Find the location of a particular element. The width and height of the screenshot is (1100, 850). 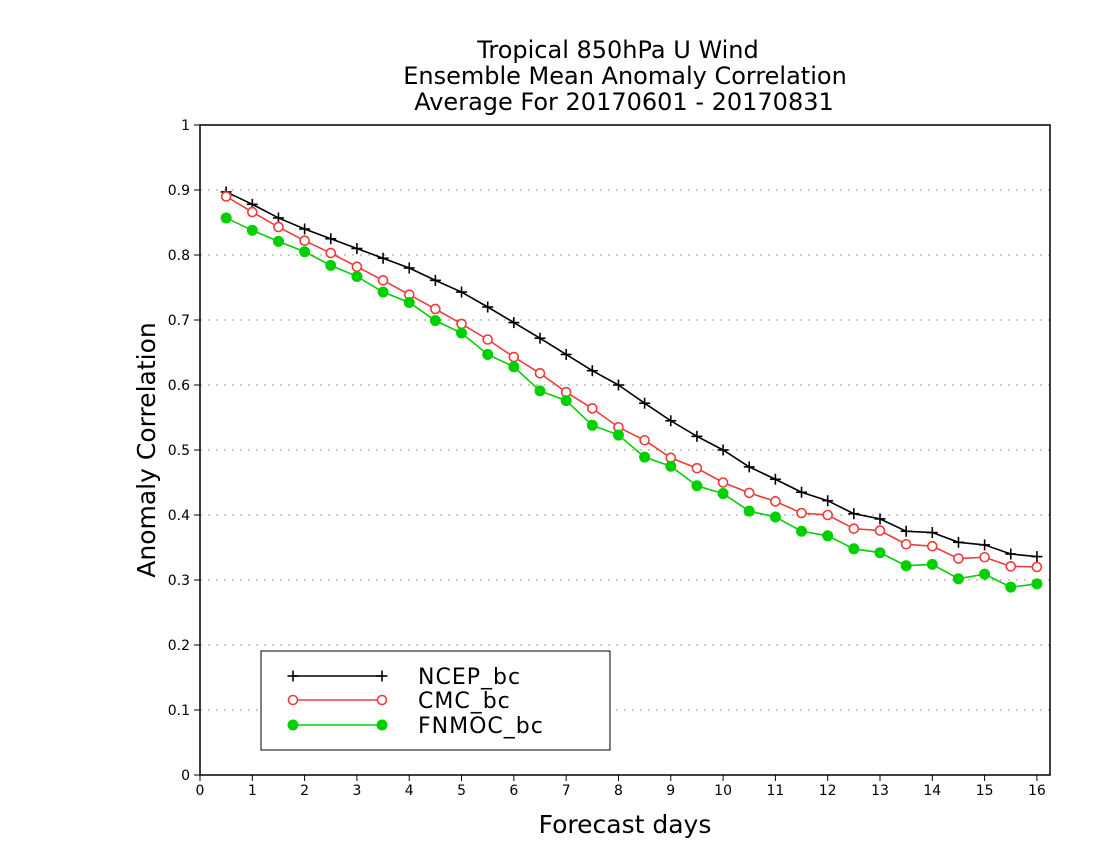

title-line-2: Ensemble Mean Anomaly Correlation is located at coordinates (625, 76).